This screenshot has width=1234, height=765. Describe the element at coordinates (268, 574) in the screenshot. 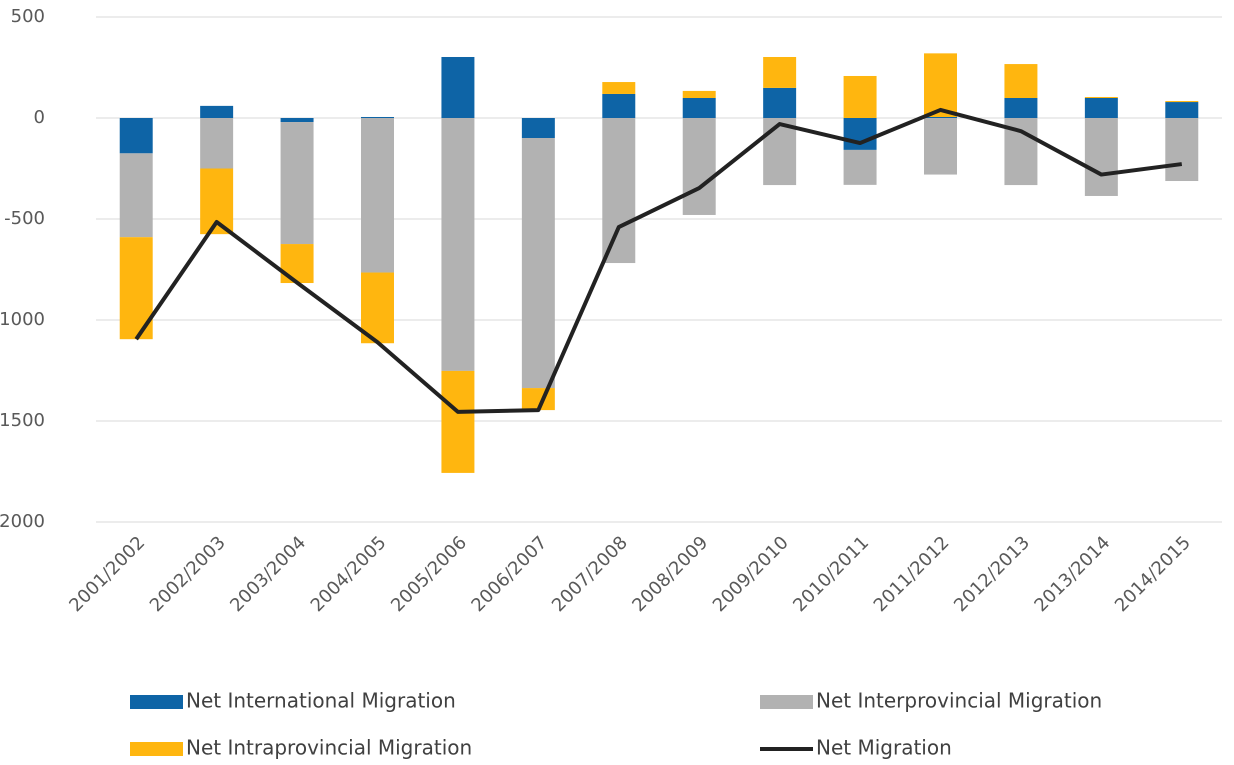

I see `x-tick-label: 2003/2004` at that location.